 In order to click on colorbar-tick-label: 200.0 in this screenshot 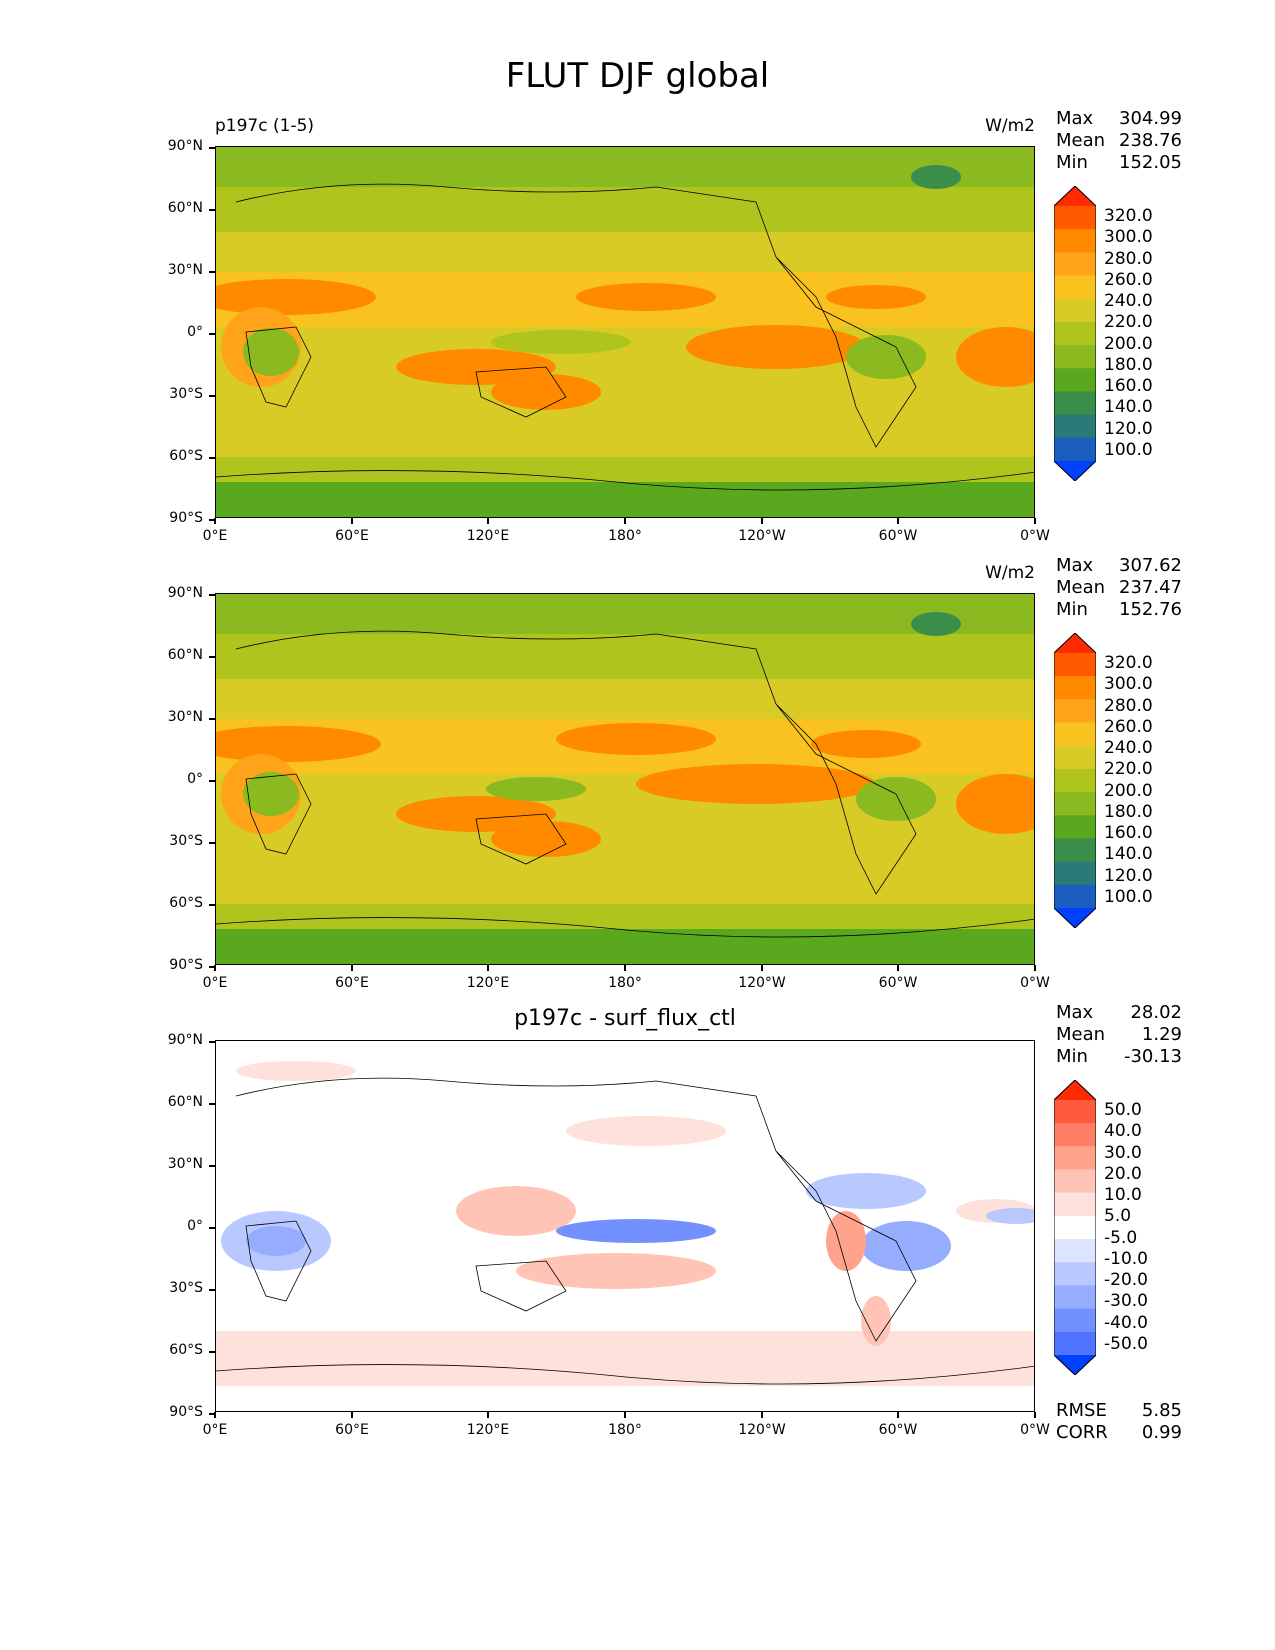, I will do `click(1128, 343)`.